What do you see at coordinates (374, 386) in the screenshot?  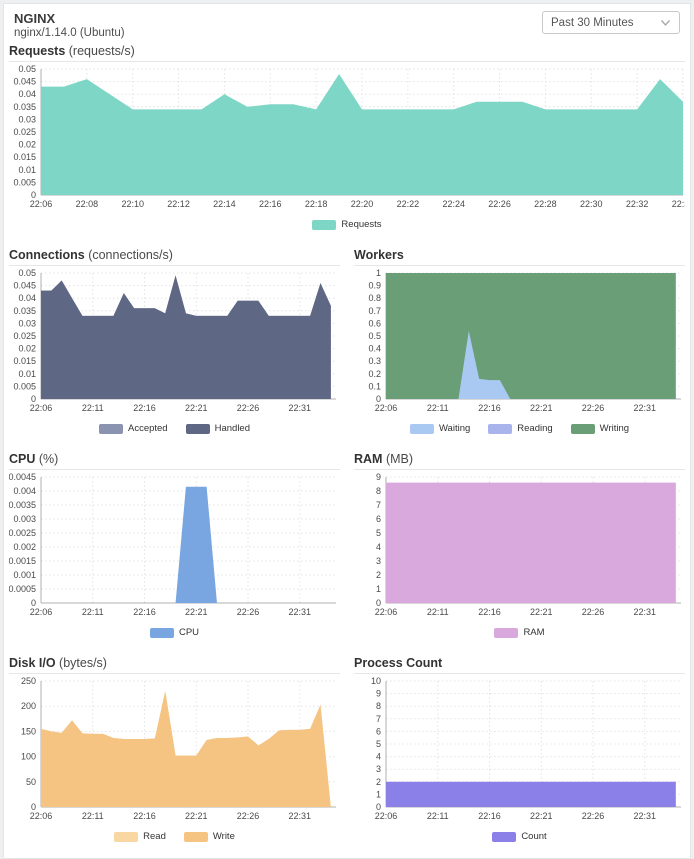 I see `y-tick-label: 0.1` at bounding box center [374, 386].